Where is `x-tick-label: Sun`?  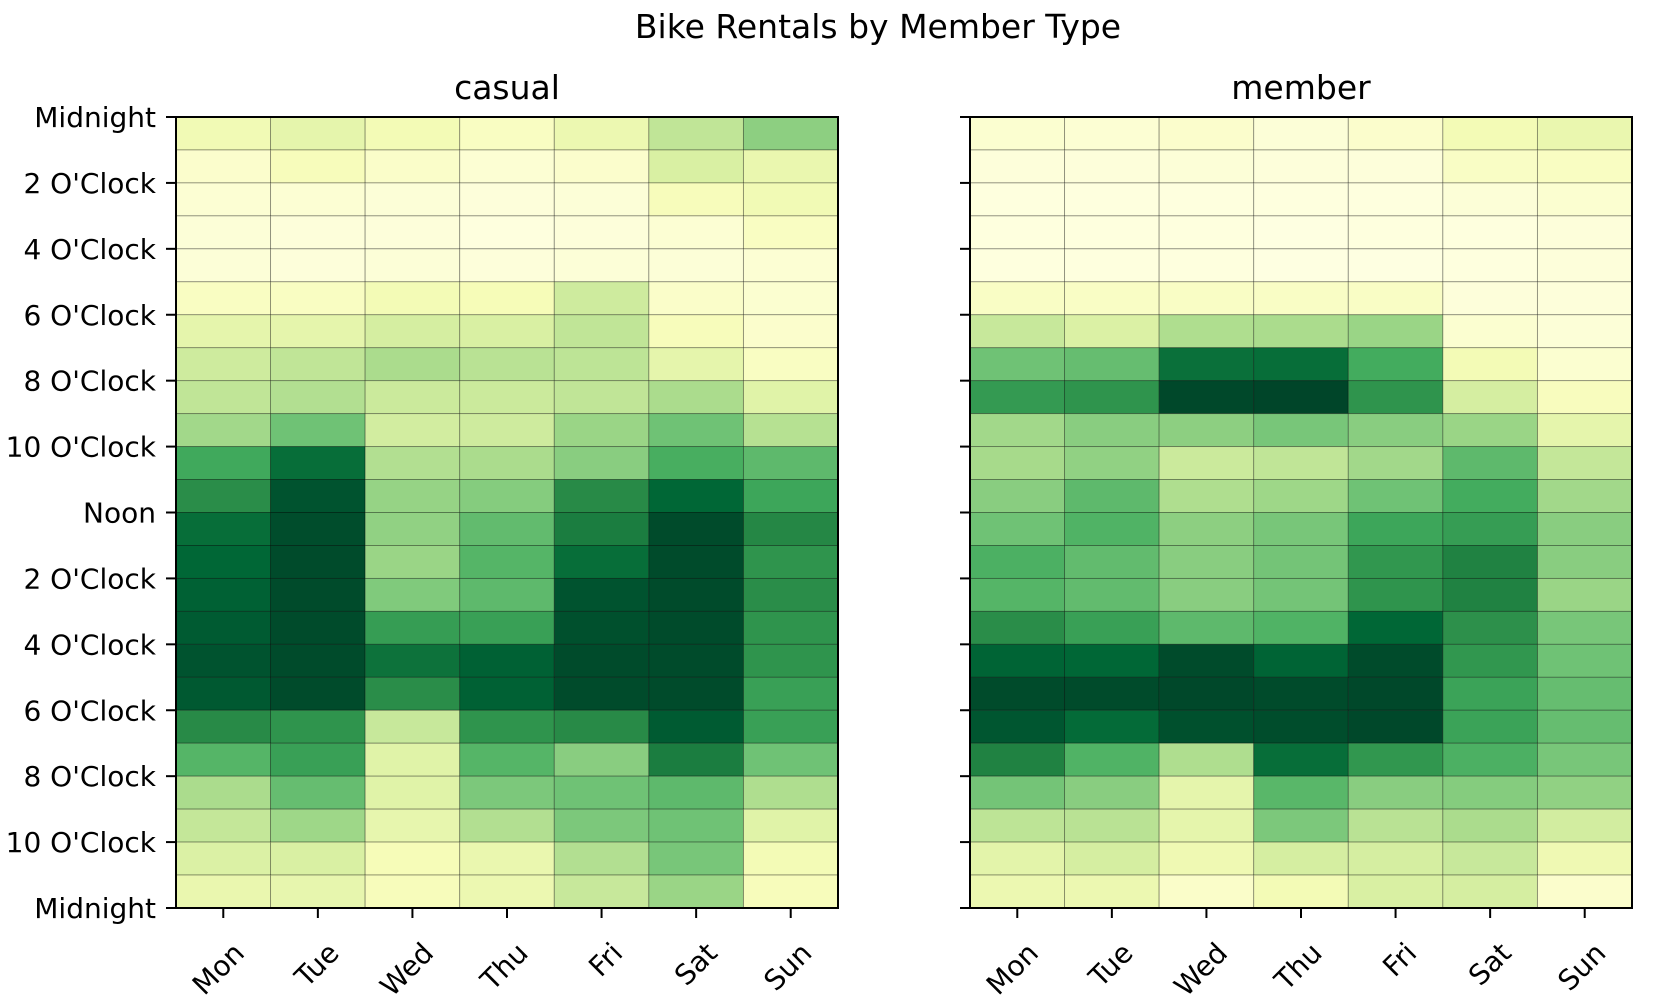 x-tick-label: Sun is located at coordinates (787, 966).